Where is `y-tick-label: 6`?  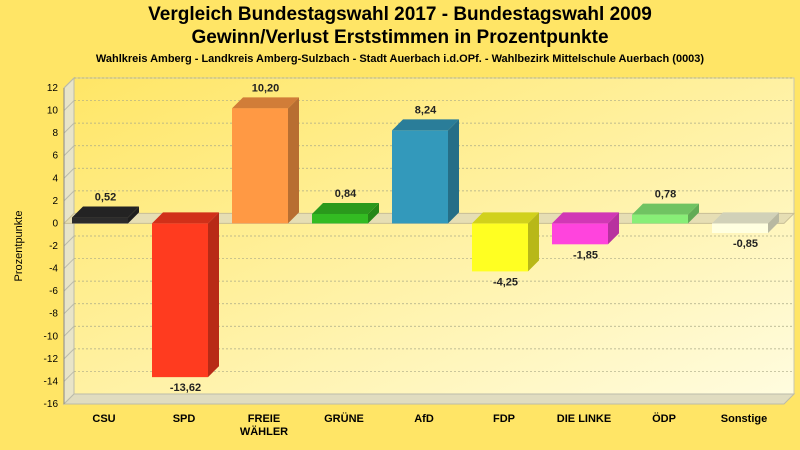 y-tick-label: 6 is located at coordinates (55, 156).